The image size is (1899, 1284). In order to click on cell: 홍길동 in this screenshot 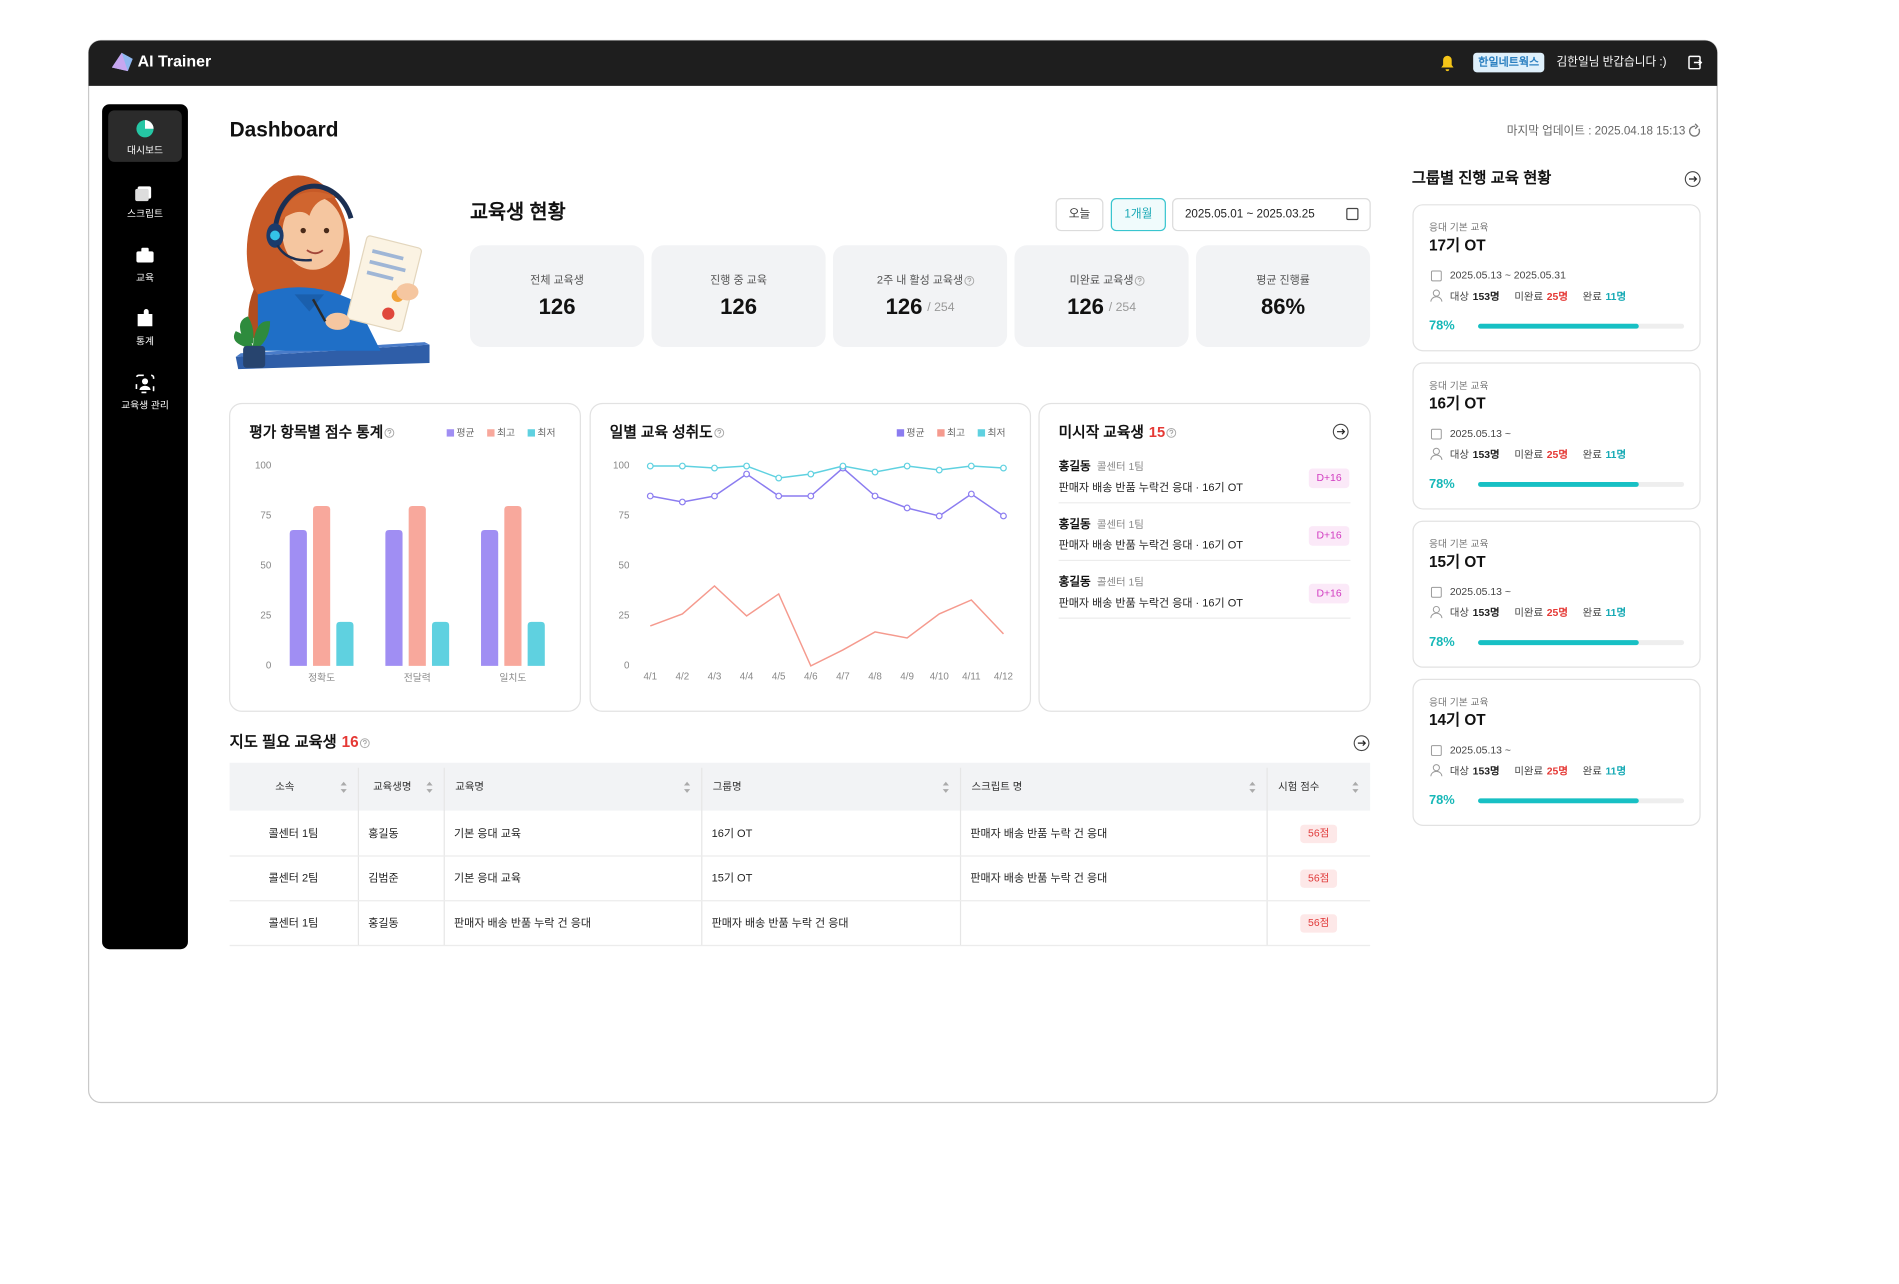, I will do `click(383, 833)`.